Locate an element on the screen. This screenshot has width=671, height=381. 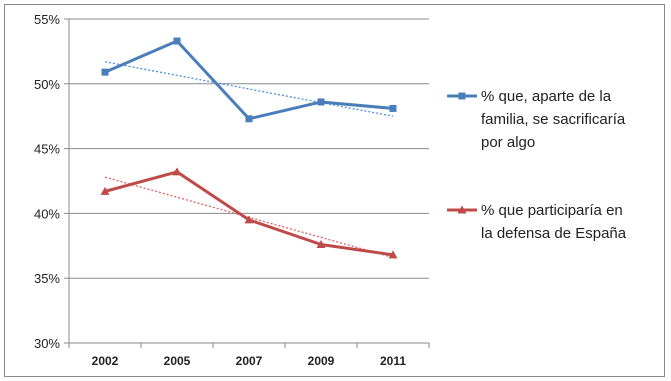
legend-label: familia, se sacrificaría is located at coordinates (553, 119).